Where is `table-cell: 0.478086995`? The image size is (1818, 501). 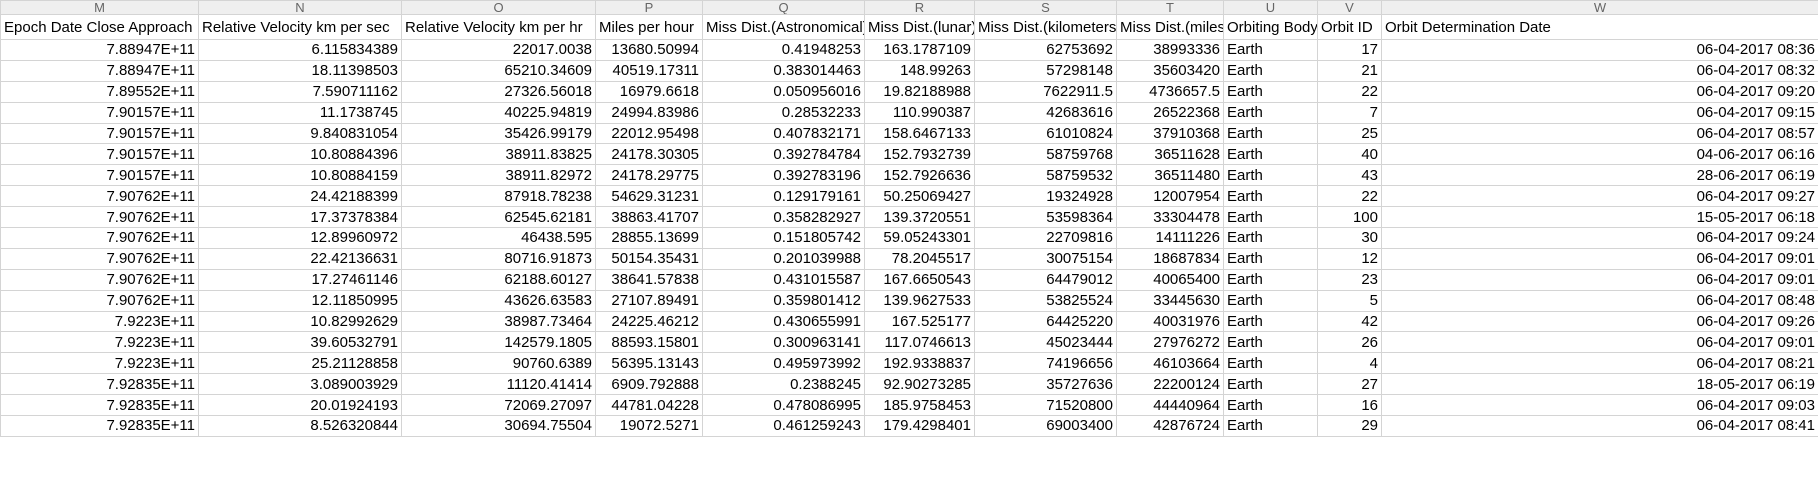 table-cell: 0.478086995 is located at coordinates (783, 405).